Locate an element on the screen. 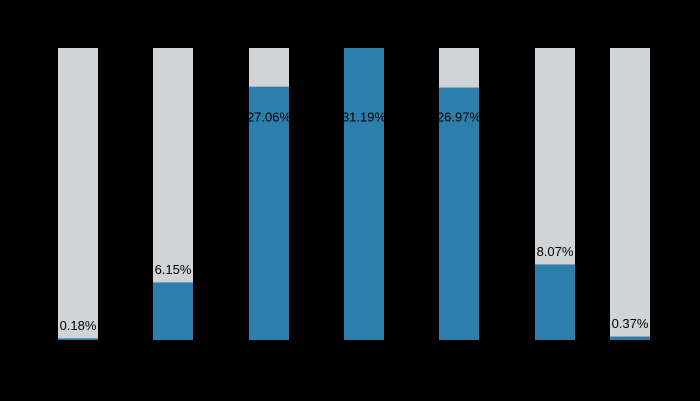  value-label: 26.97% is located at coordinates (459, 116).